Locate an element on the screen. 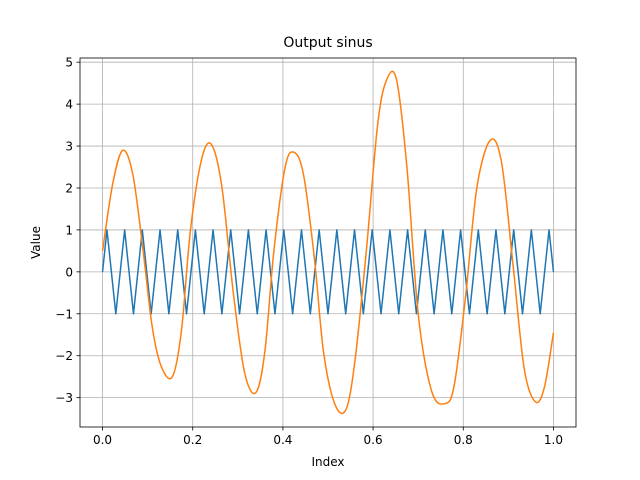 Image resolution: width=640 pixels, height=480 pixels. y-tick-label: −1 is located at coordinates (64, 314).